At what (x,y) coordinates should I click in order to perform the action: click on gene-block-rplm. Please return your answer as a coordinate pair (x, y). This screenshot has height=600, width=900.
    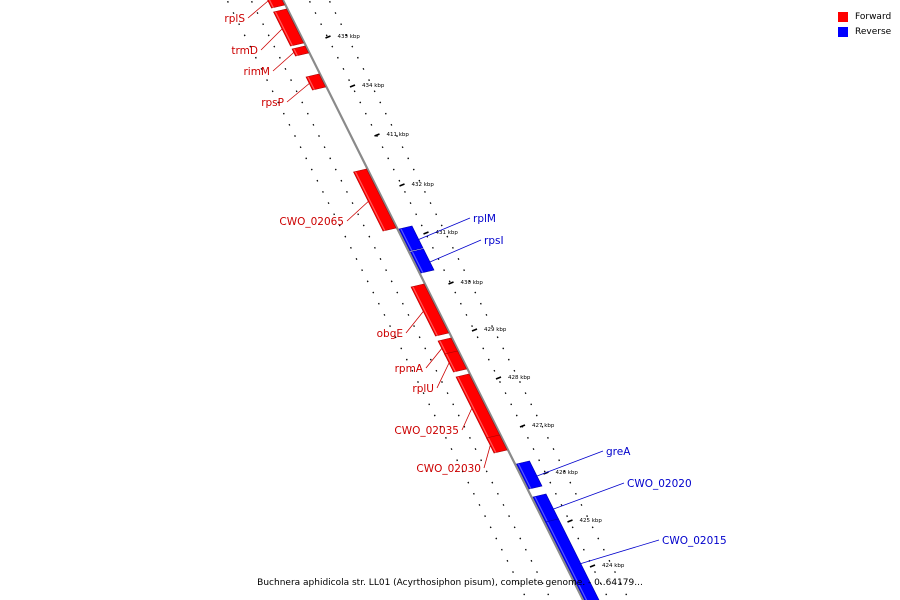
    Looking at the image, I should click on (411, 238).